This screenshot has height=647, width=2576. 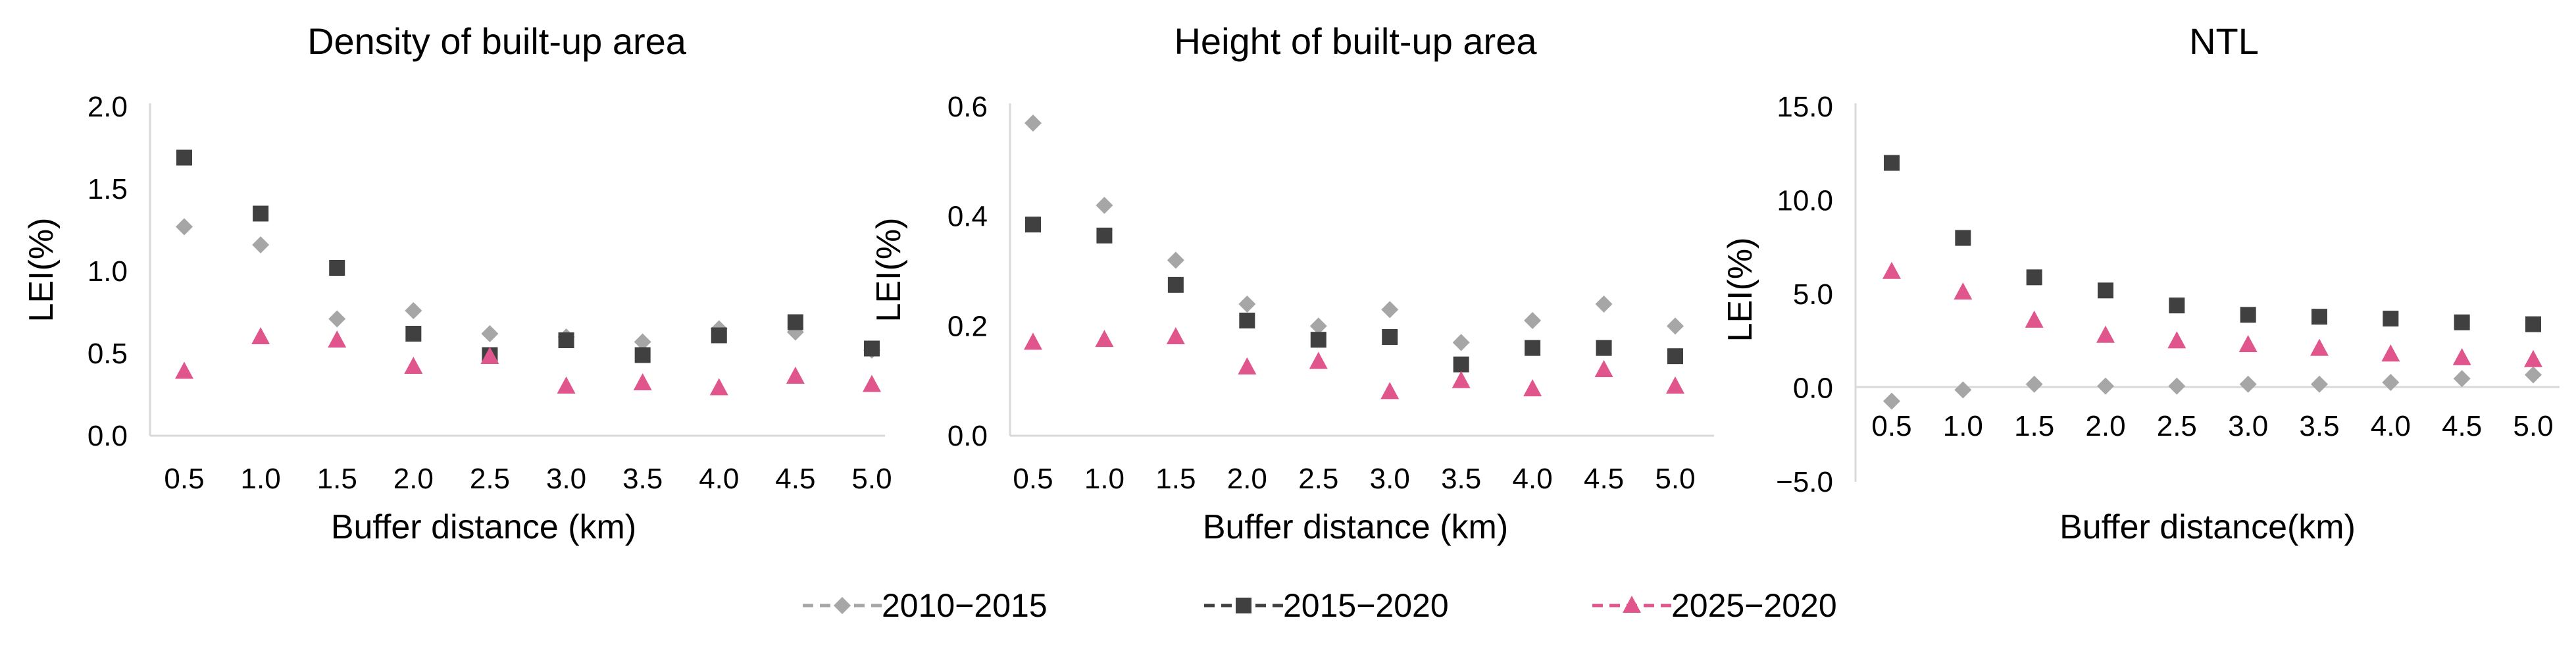 I want to click on y-tick-label: −5.0, so click(x=1804, y=482).